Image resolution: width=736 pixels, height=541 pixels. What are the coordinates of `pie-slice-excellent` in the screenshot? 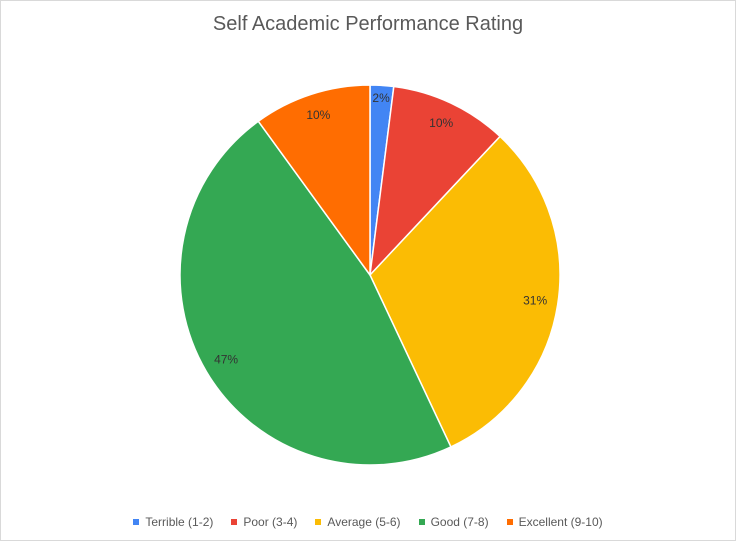 It's located at (314, 181).